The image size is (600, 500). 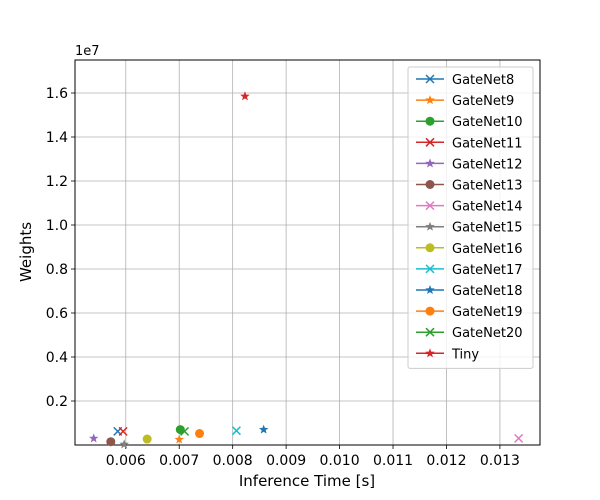 What do you see at coordinates (487, 122) in the screenshot?
I see `legend-label: GateNet10` at bounding box center [487, 122].